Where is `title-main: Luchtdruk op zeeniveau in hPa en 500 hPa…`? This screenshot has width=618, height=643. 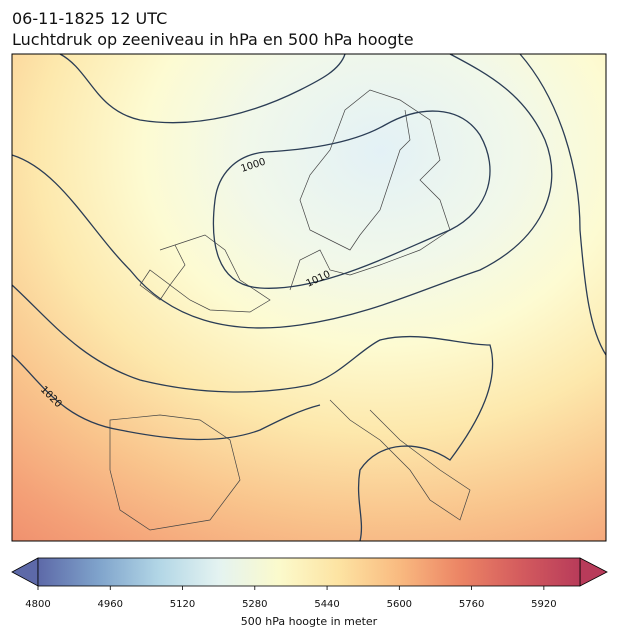 title-main: Luchtdruk op zeeniveau in hPa en 500 hPa… is located at coordinates (213, 39).